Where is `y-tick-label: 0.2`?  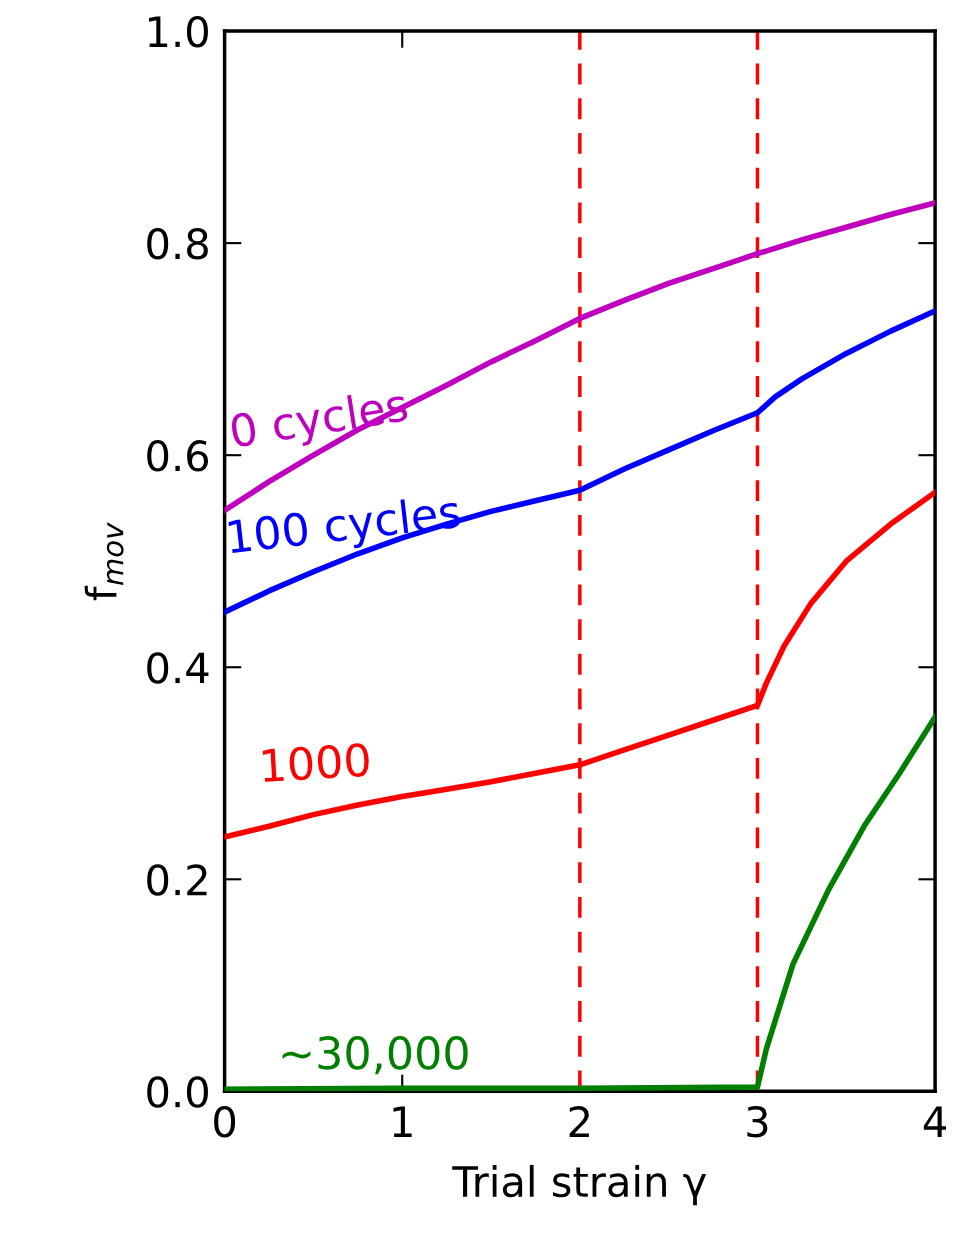 y-tick-label: 0.2 is located at coordinates (177, 880).